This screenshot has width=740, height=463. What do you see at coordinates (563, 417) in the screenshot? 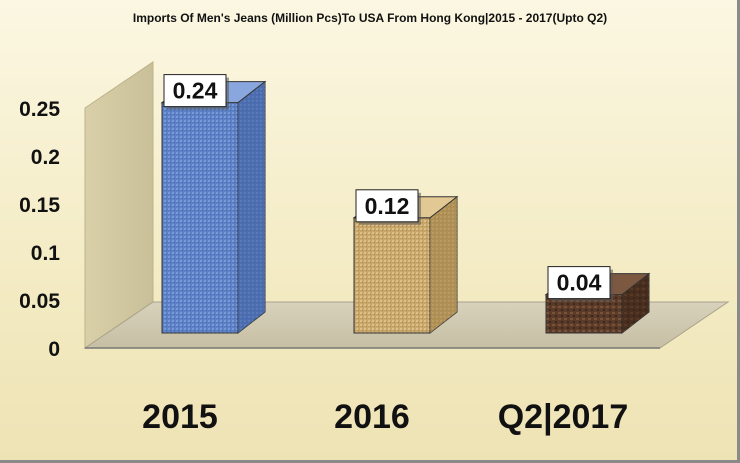
I see `x-tick-label: Q2|2017` at bounding box center [563, 417].